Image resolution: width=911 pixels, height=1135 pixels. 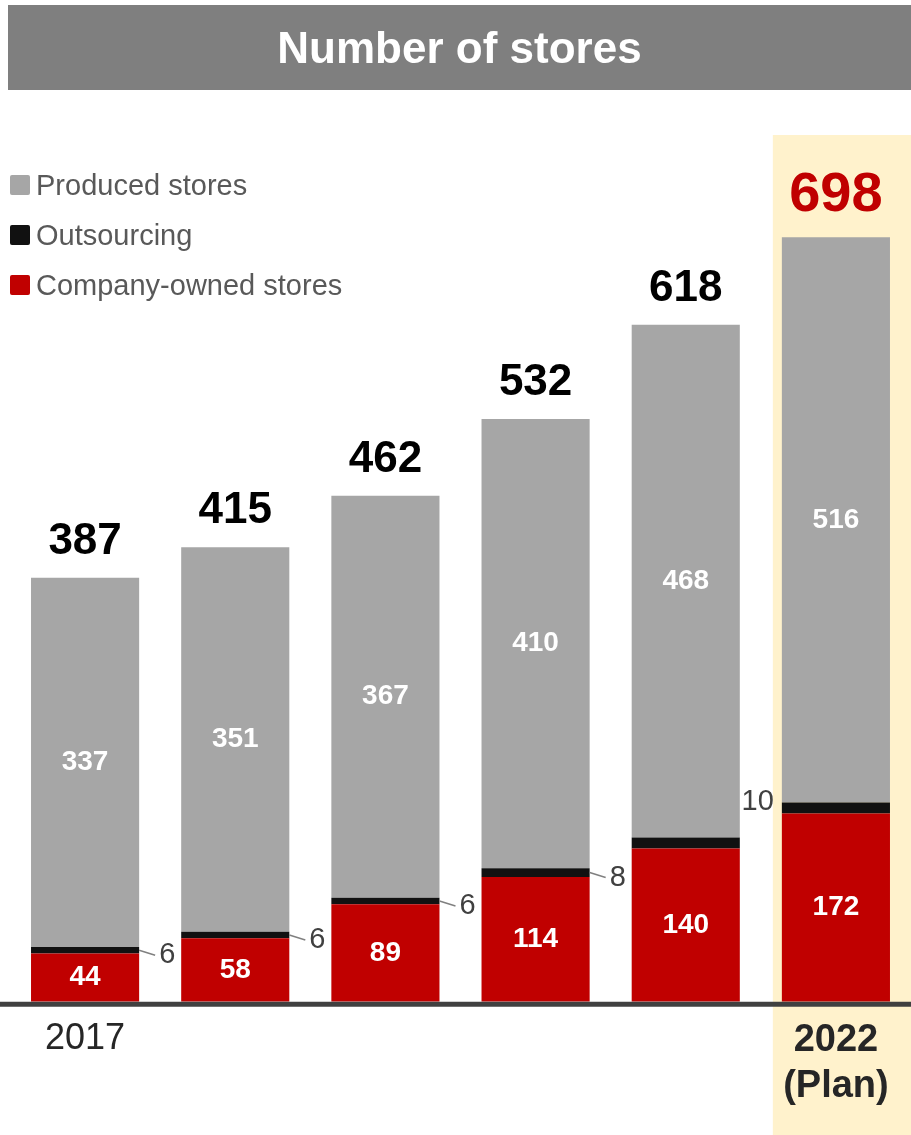 What do you see at coordinates (686, 285) in the screenshot?
I see `total-label: 618` at bounding box center [686, 285].